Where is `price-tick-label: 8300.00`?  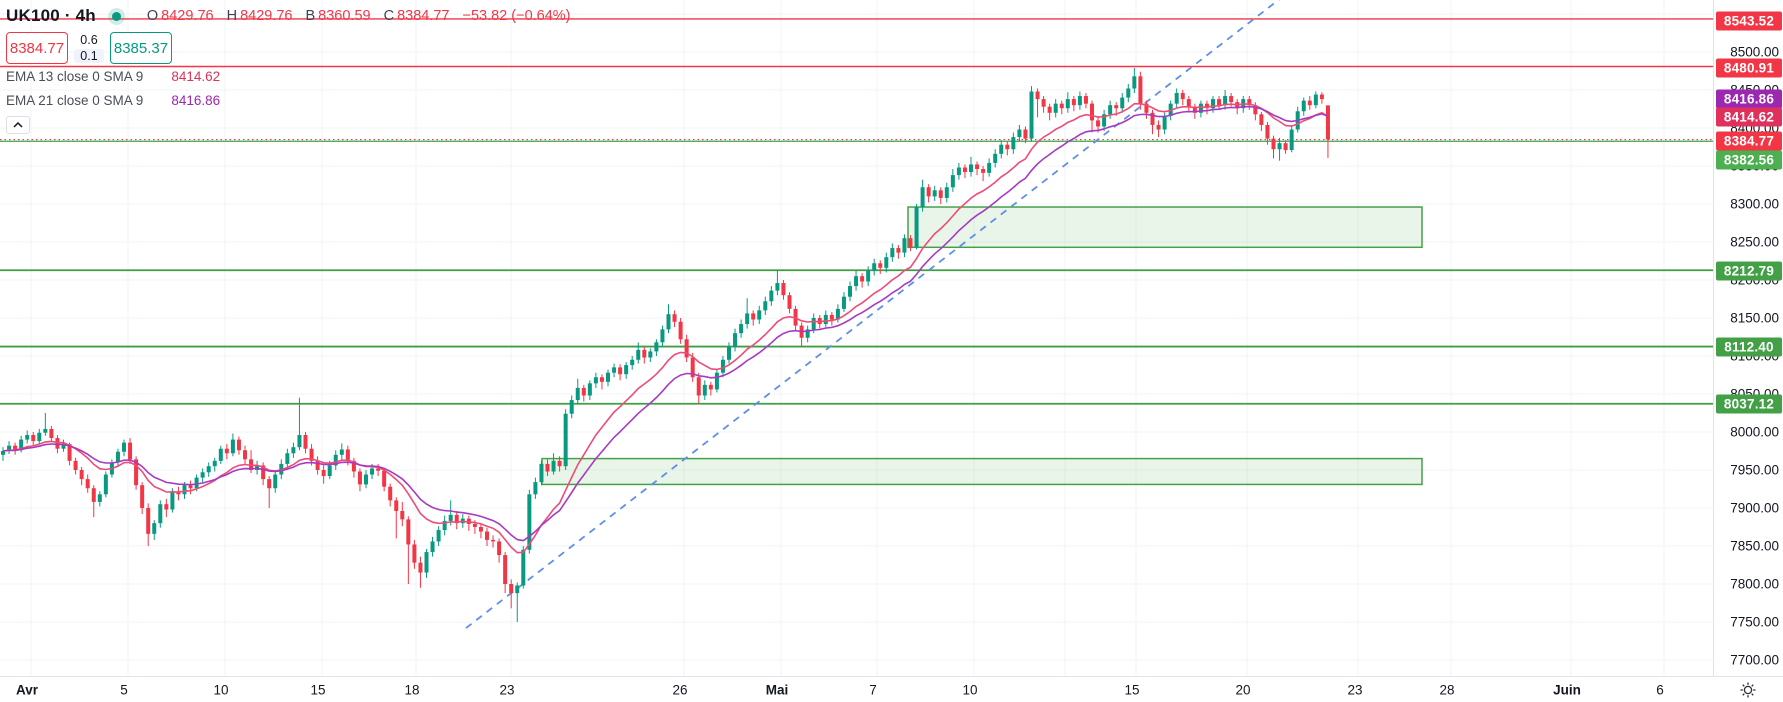 price-tick-label: 8300.00 is located at coordinates (1754, 204).